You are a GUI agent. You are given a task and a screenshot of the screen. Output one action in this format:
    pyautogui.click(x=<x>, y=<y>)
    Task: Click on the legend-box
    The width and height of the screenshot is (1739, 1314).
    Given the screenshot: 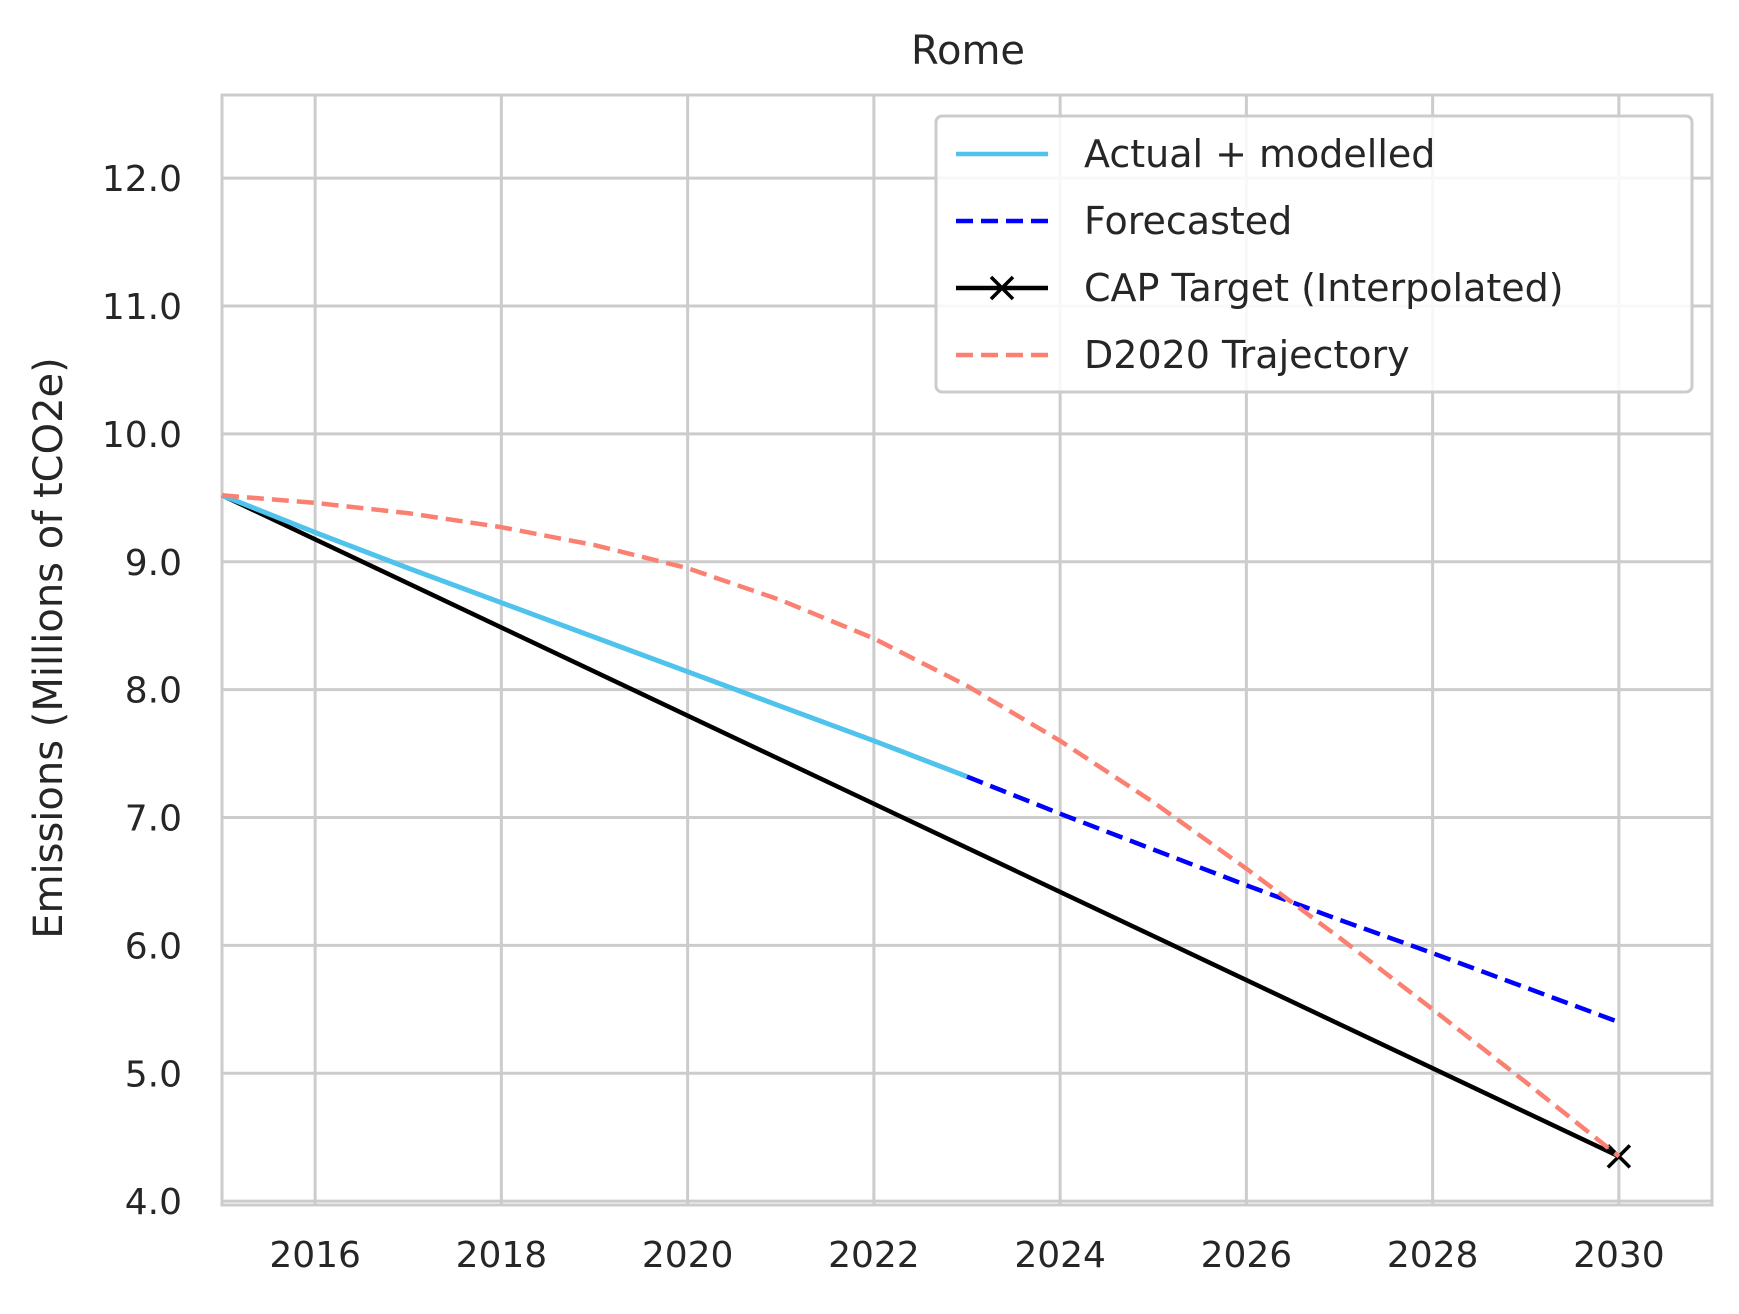 What is the action you would take?
    pyautogui.click(x=1314, y=254)
    